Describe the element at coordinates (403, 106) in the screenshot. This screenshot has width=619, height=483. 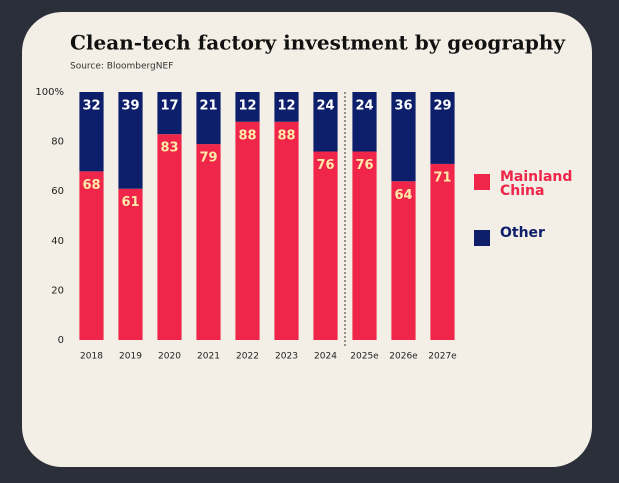
I see `data-label: 36` at that location.